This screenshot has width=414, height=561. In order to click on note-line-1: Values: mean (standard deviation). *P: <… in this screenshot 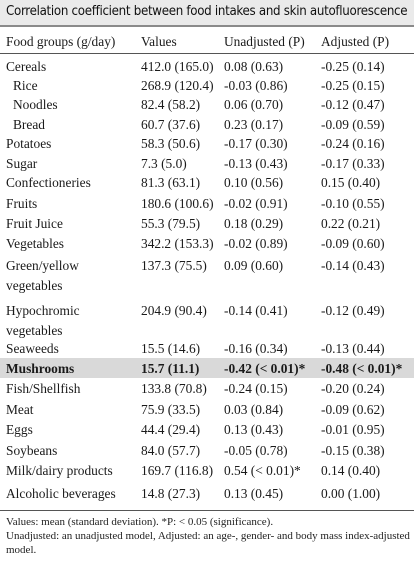, I will do `click(140, 522)`.